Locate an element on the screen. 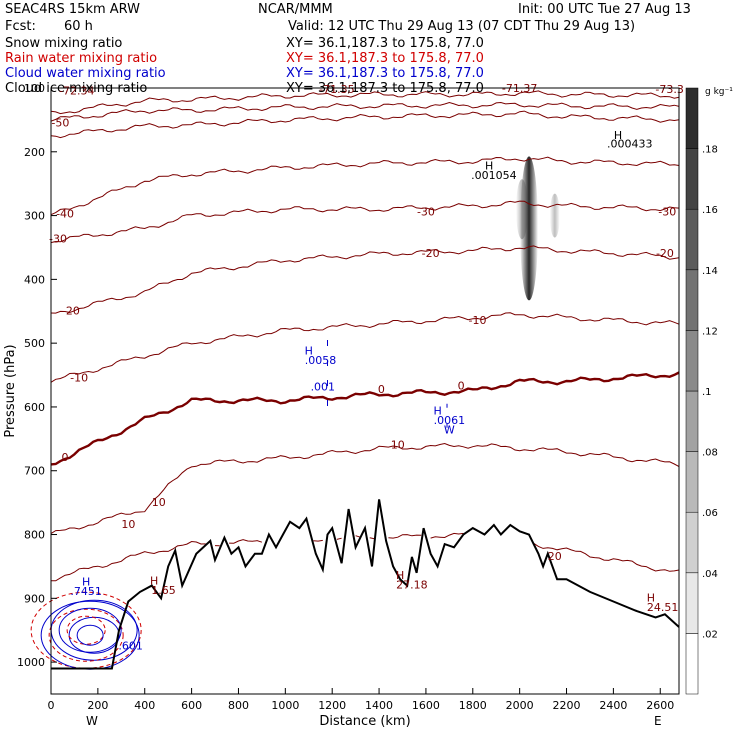  contour-label: -73.3 is located at coordinates (669, 89).